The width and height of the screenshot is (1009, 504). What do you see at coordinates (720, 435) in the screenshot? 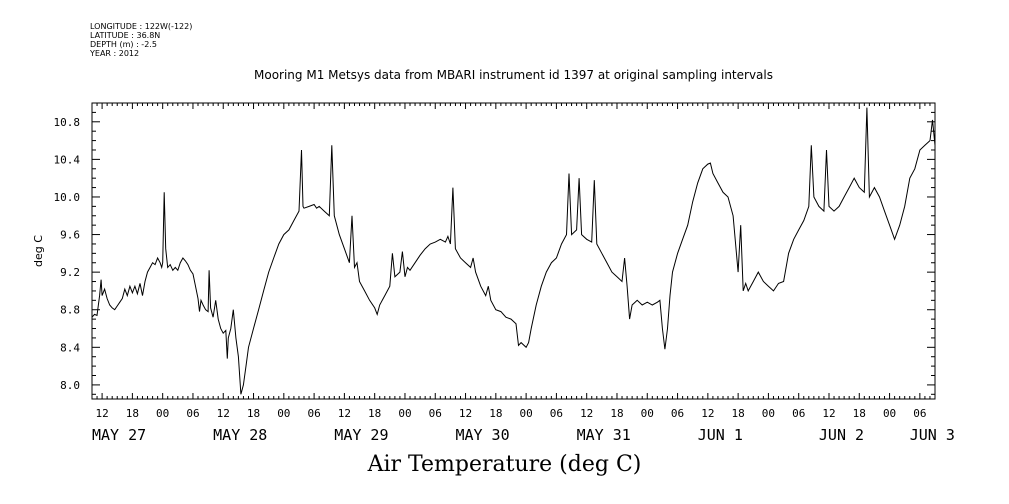
I see `date-label: JUN 1` at bounding box center [720, 435].